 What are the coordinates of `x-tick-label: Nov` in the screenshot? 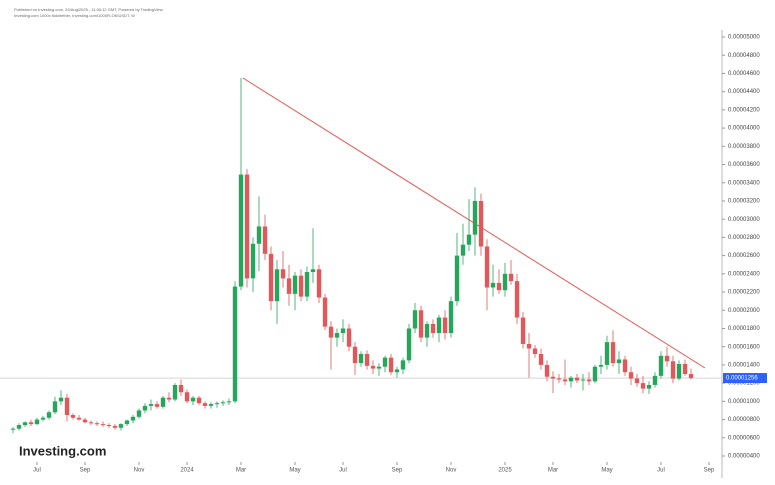 It's located at (139, 471).